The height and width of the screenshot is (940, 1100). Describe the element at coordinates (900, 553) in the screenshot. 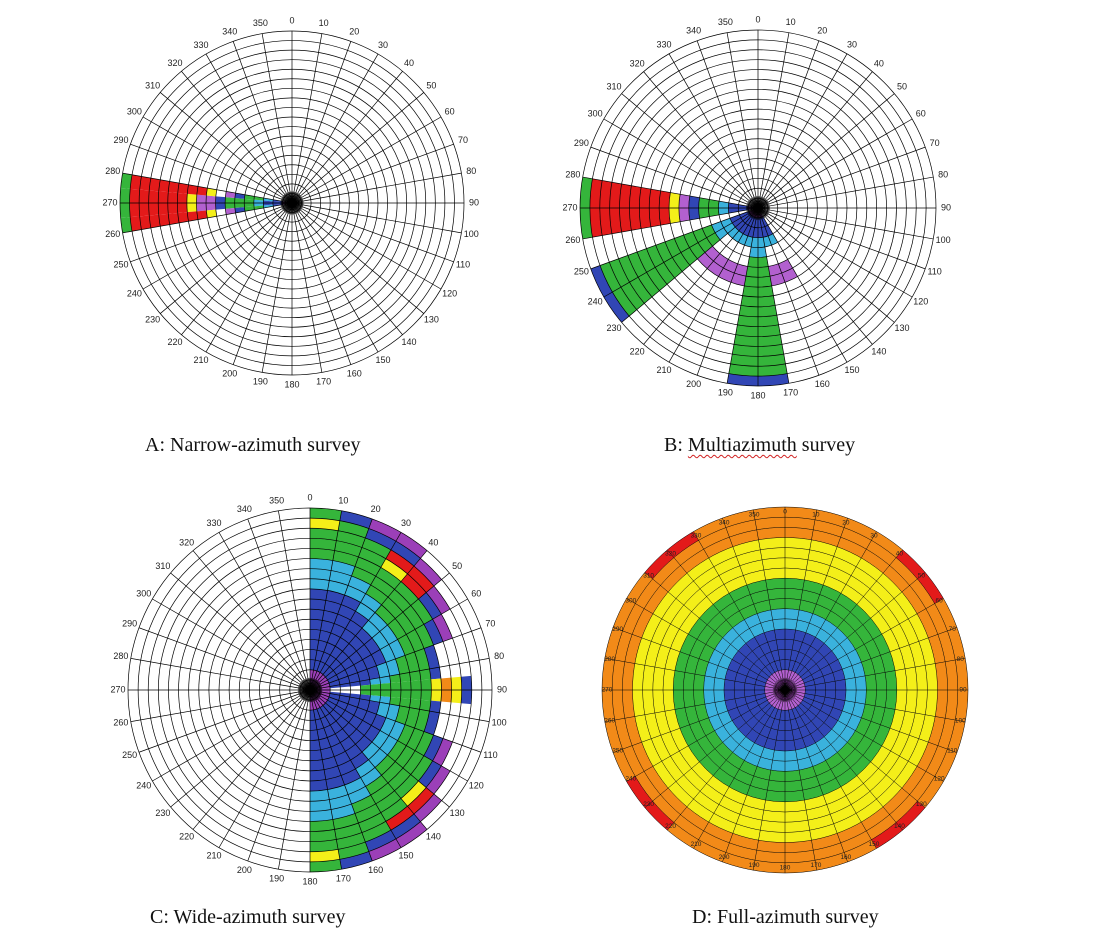

I see `azimuth-label: 40` at that location.